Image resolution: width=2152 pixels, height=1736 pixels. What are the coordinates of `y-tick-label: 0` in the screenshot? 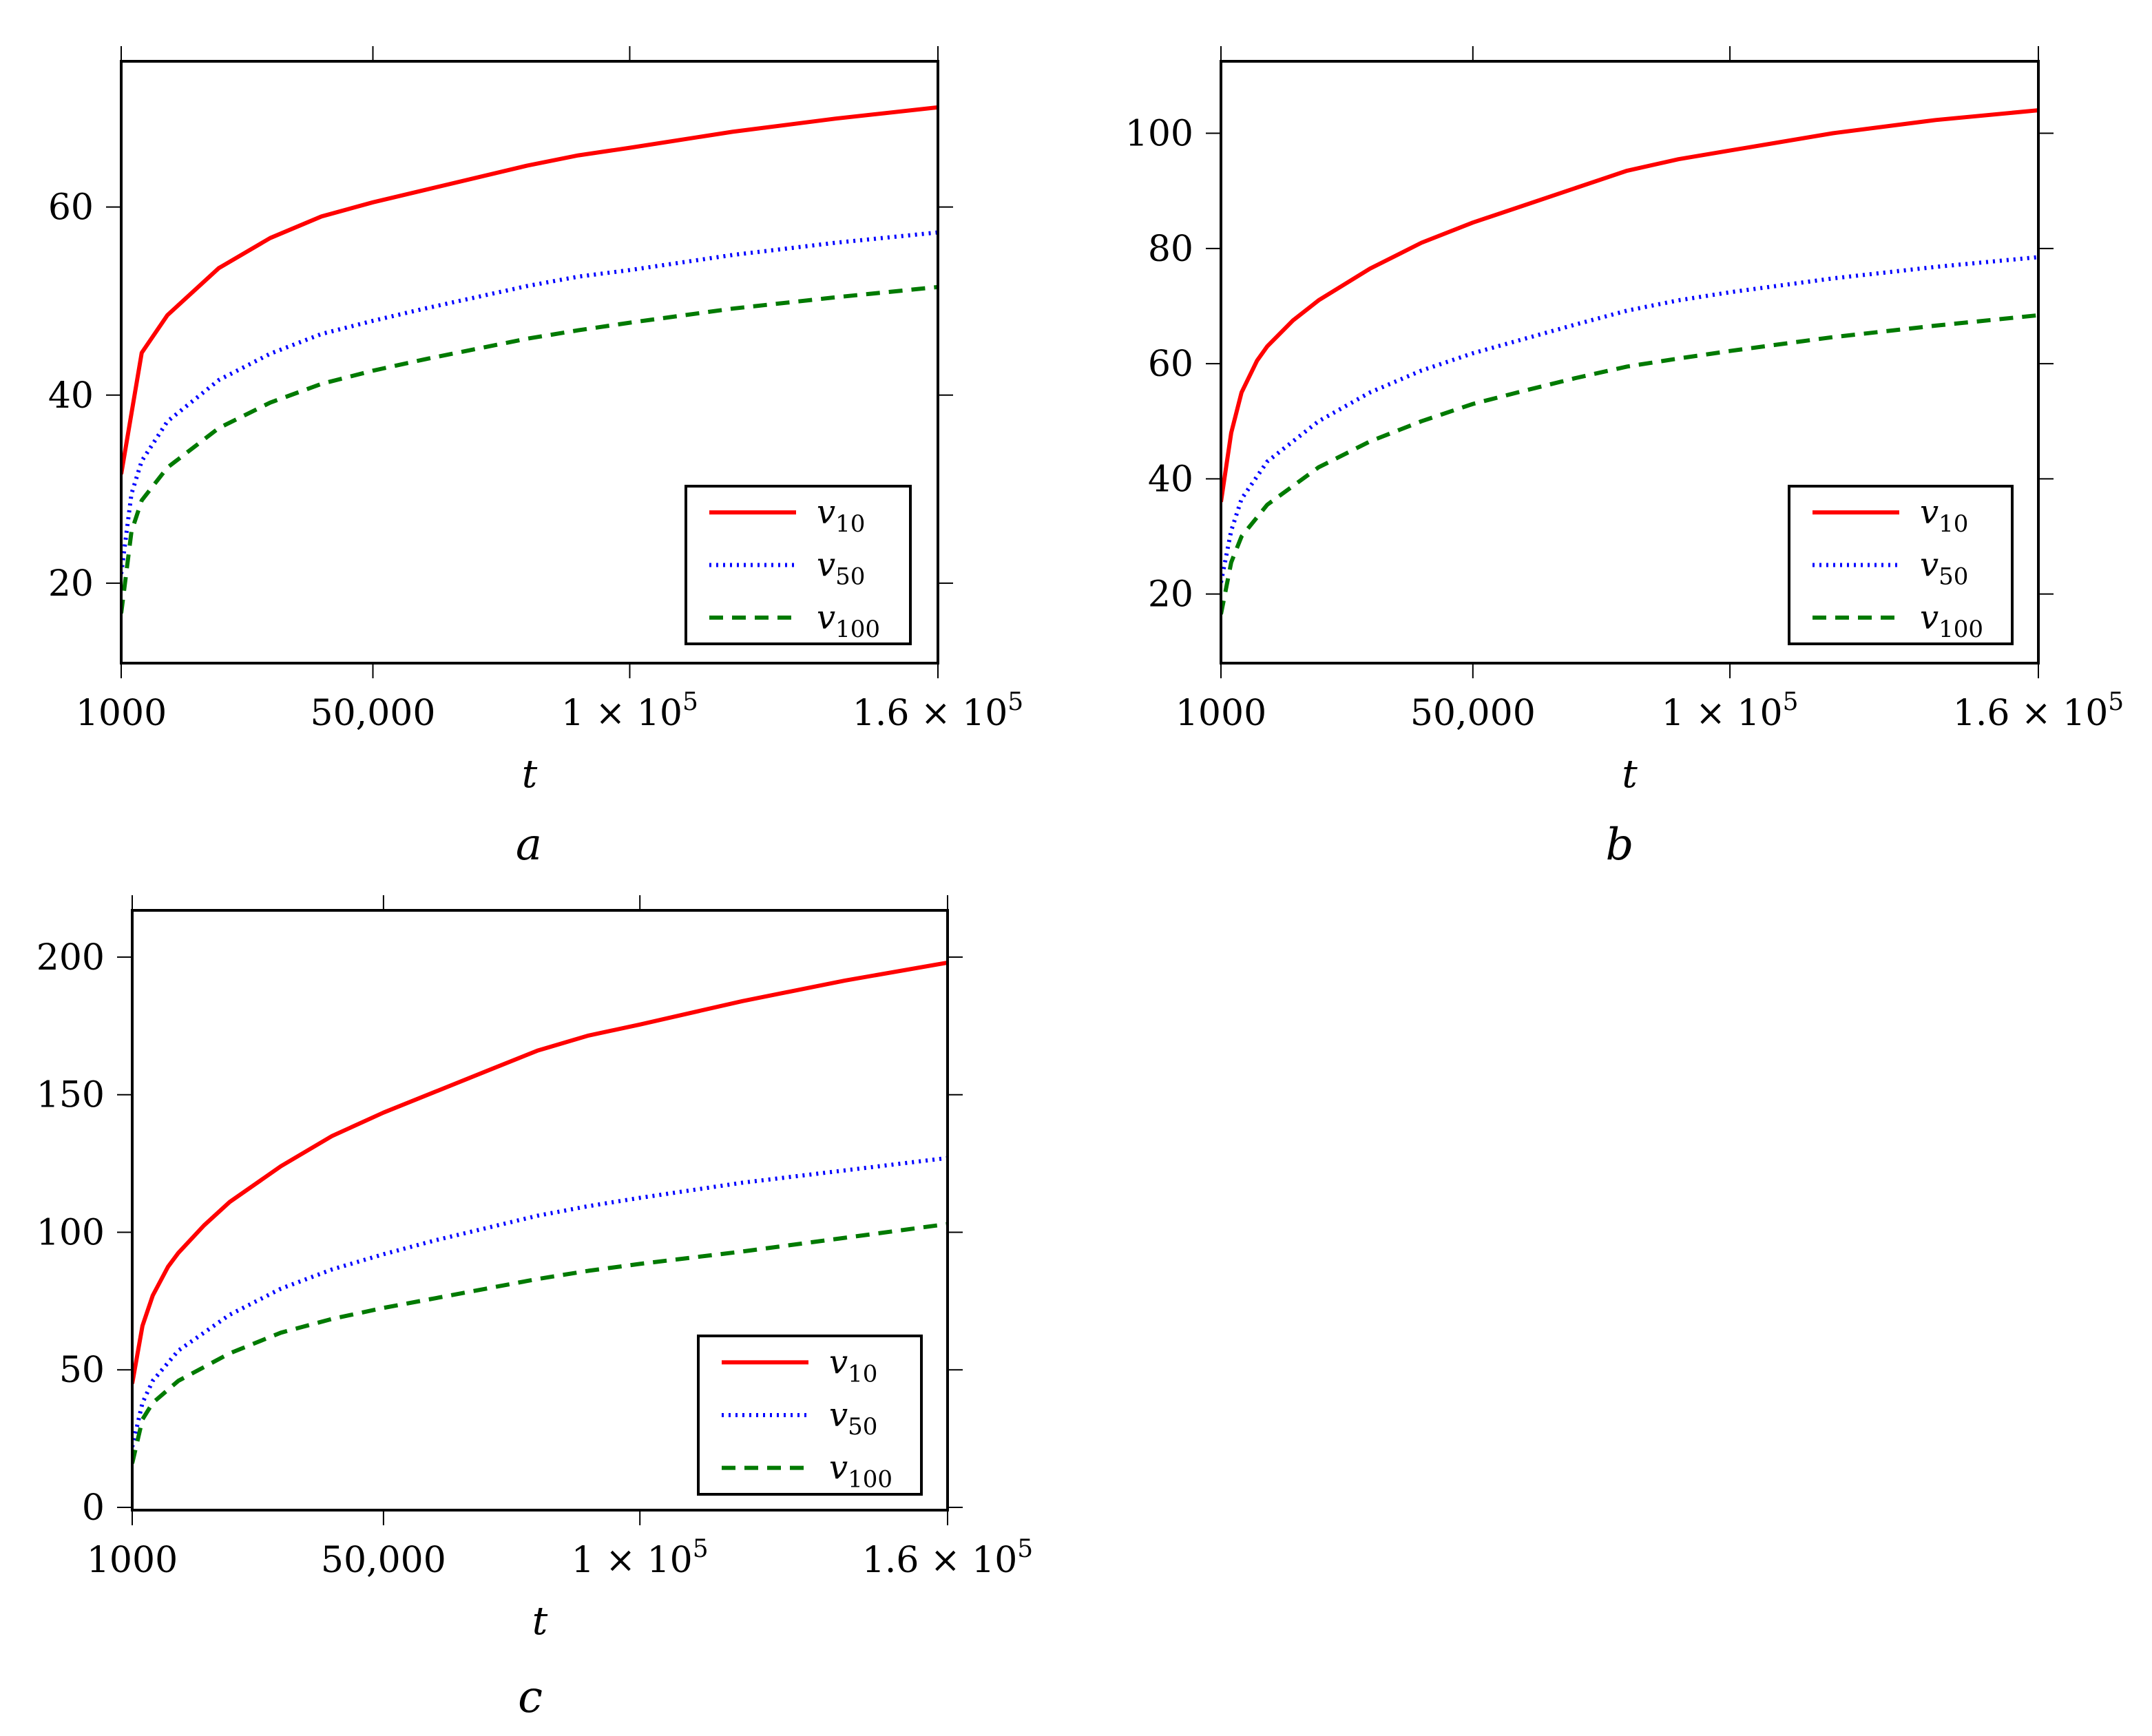 It's located at (93, 1508).